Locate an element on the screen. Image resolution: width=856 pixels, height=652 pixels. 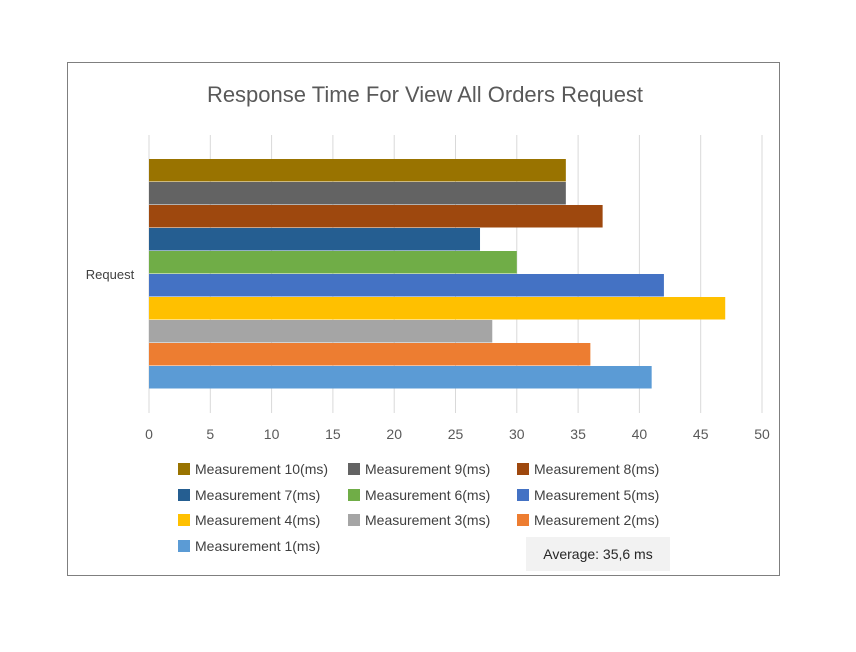
x-tick-label: 0 is located at coordinates (149, 434).